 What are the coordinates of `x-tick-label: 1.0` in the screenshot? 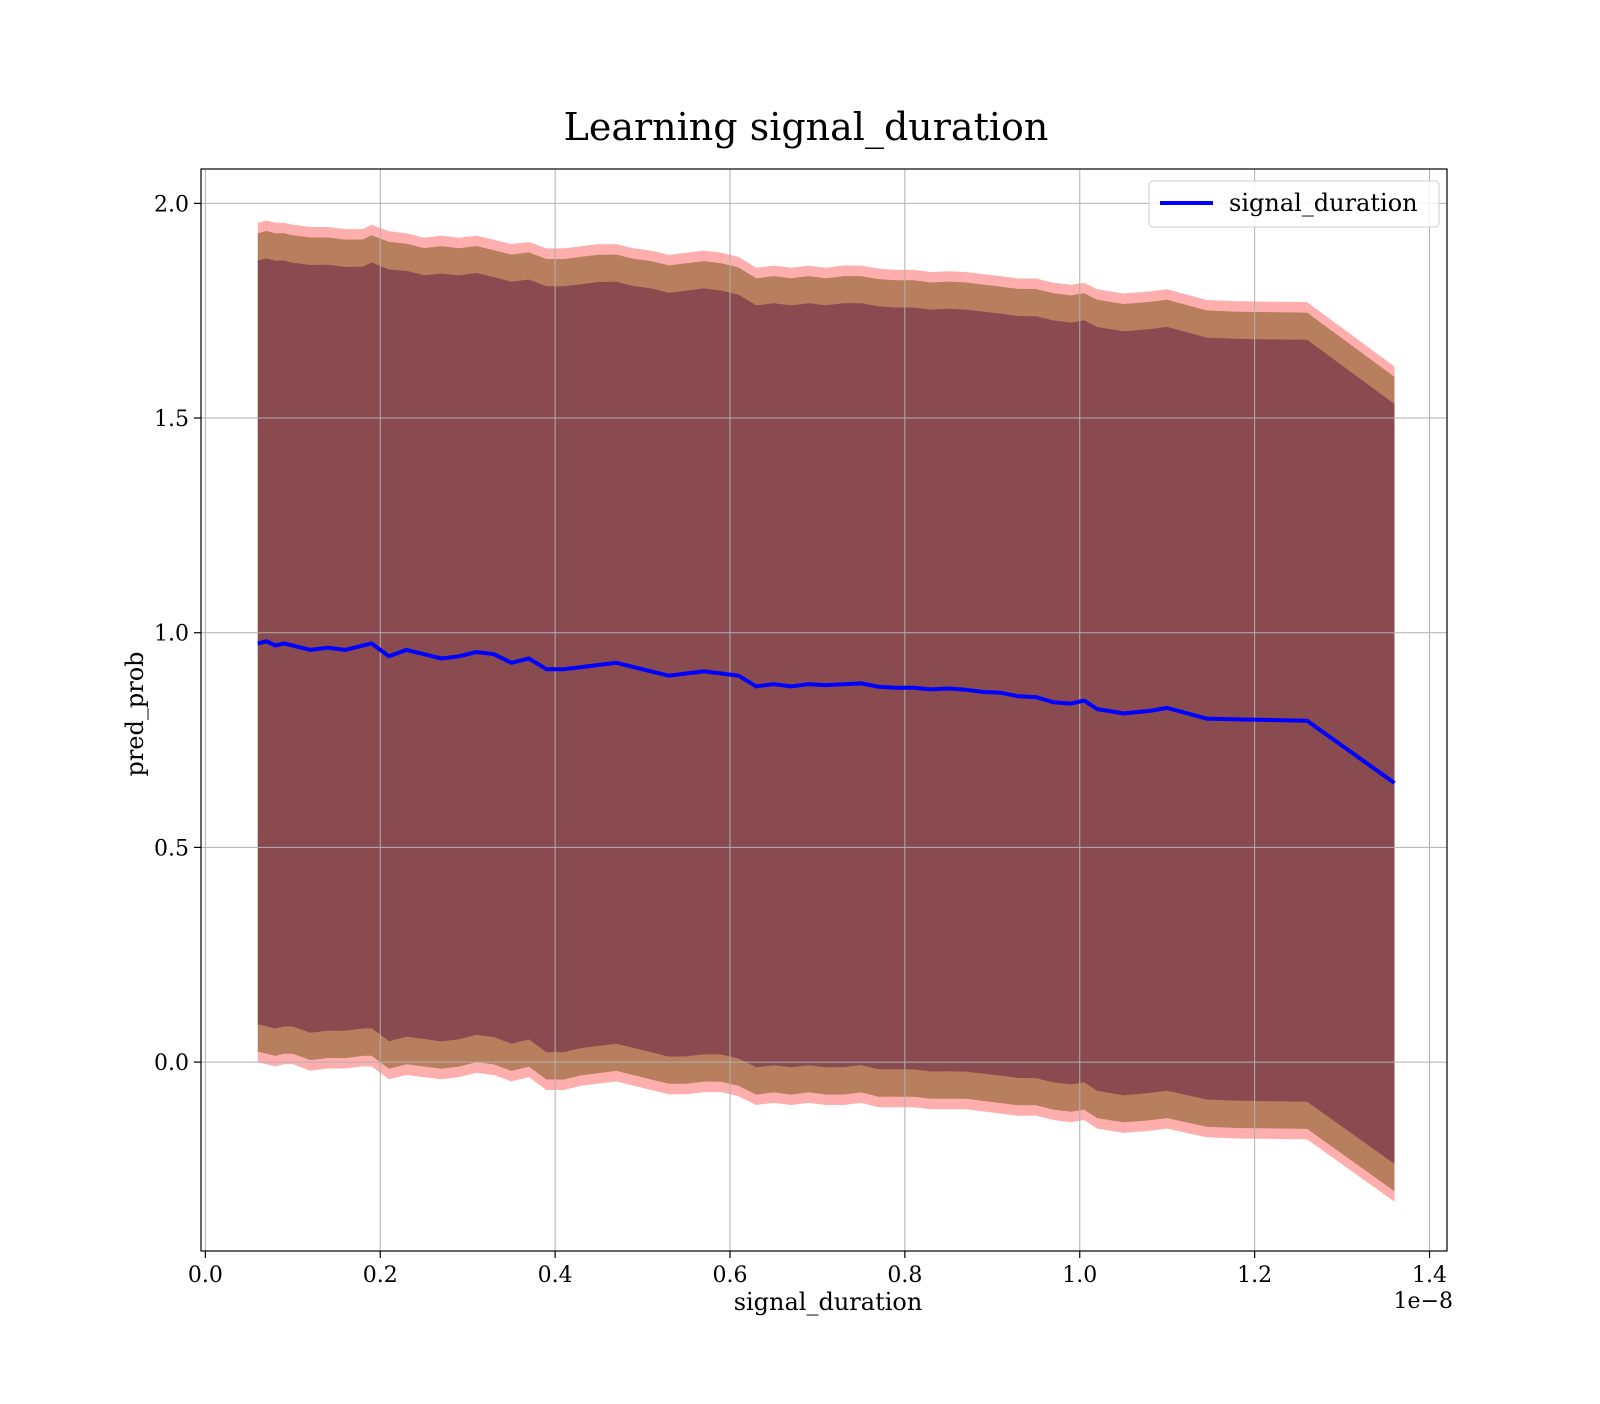 It's located at (1079, 1275).